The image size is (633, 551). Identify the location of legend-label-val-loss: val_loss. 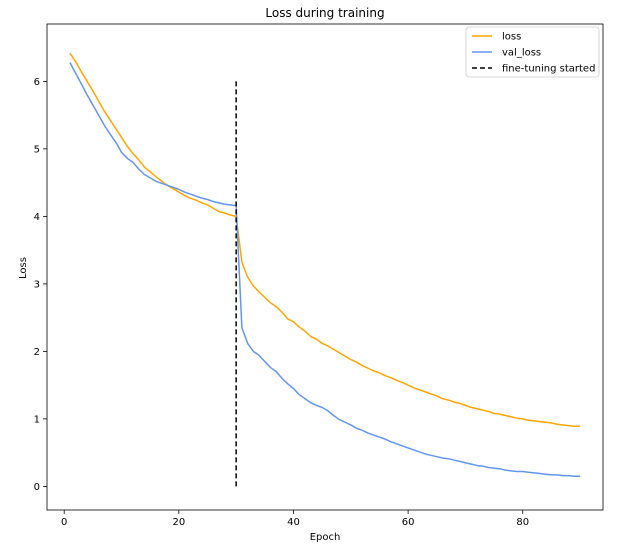
(521, 53).